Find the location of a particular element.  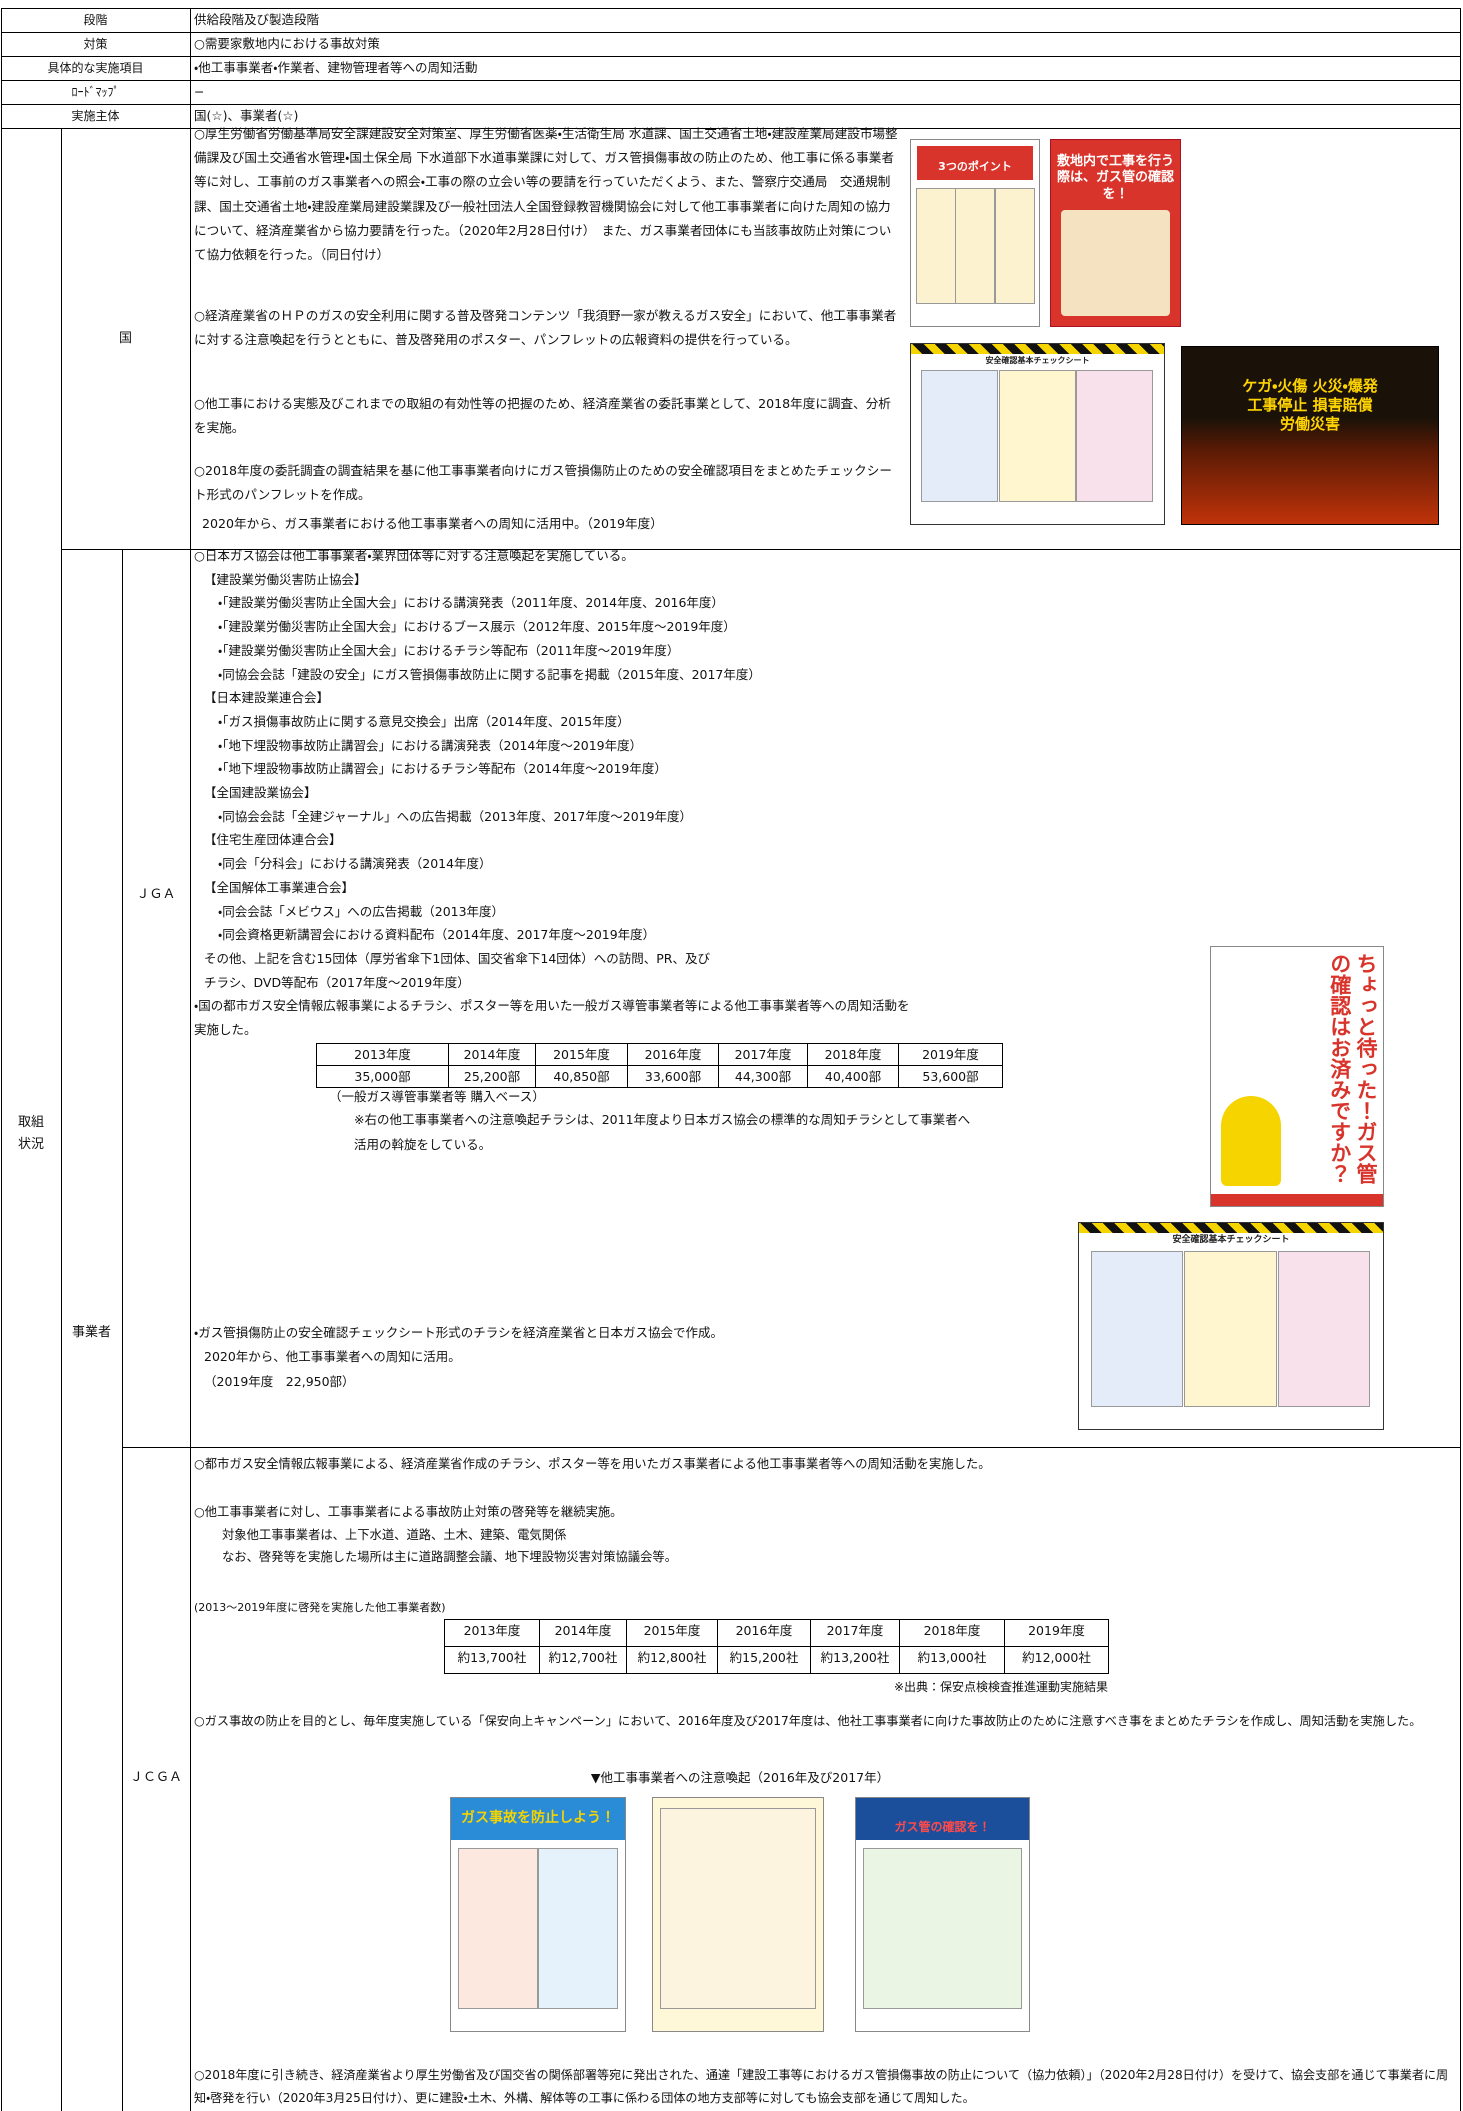

jga-table-cell: 40,400部 is located at coordinates (853, 1076).